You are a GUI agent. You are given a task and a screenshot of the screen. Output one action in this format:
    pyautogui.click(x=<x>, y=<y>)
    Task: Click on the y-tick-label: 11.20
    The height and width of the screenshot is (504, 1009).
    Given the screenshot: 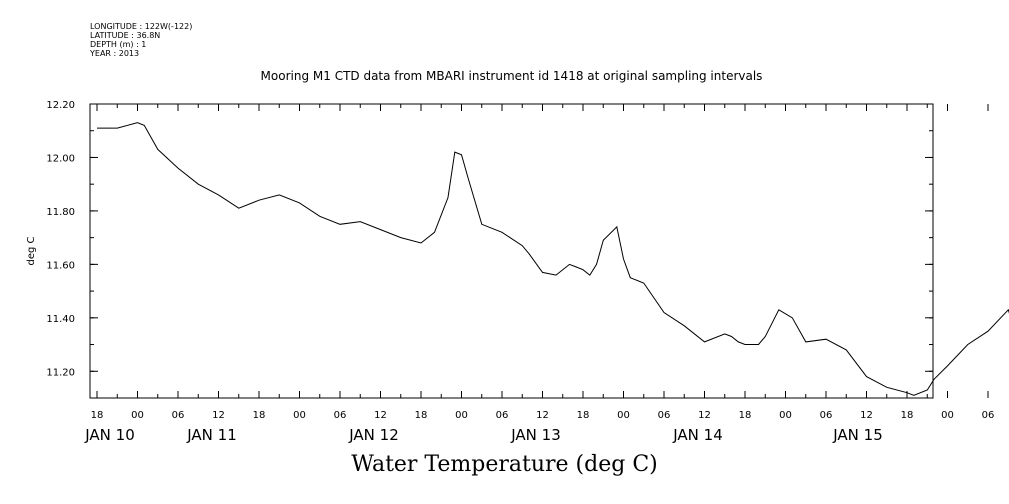 What is the action you would take?
    pyautogui.click(x=60, y=372)
    